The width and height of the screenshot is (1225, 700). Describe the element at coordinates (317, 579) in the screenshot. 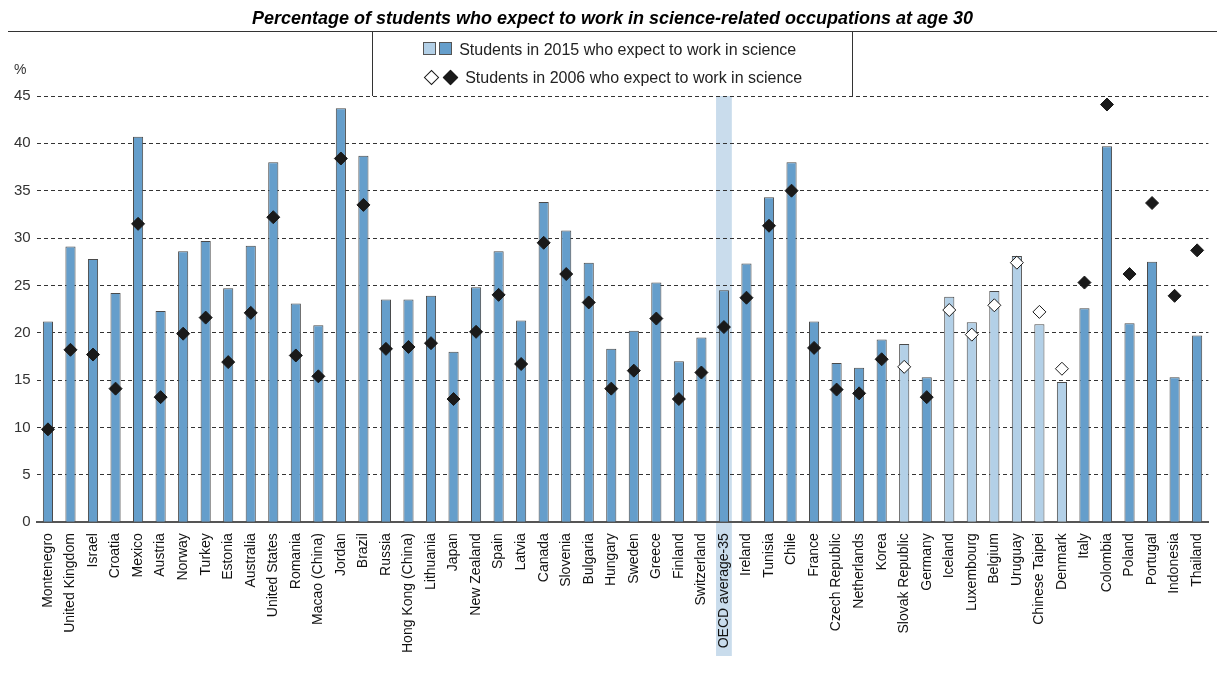

I see `x-tick-label: Macao (China)` at that location.